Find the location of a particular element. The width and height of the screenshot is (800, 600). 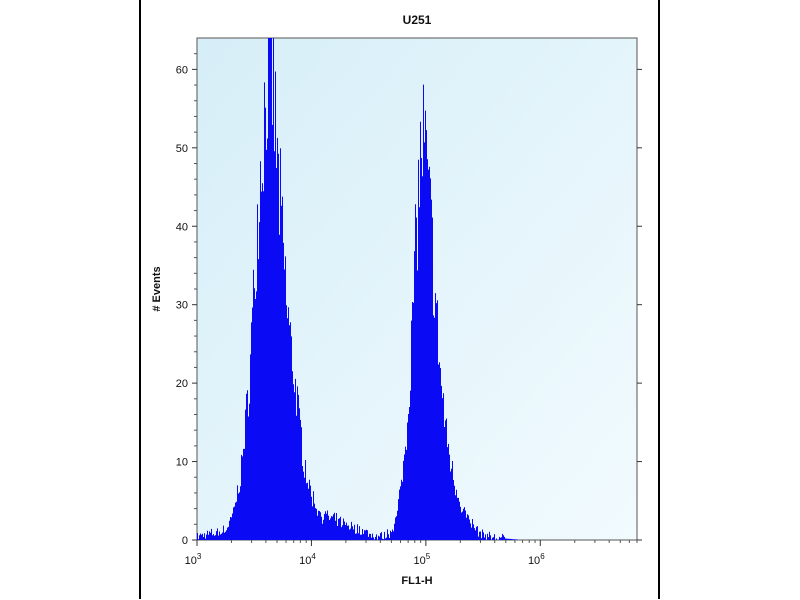

y-tick-label: 20 is located at coordinates (182, 384).